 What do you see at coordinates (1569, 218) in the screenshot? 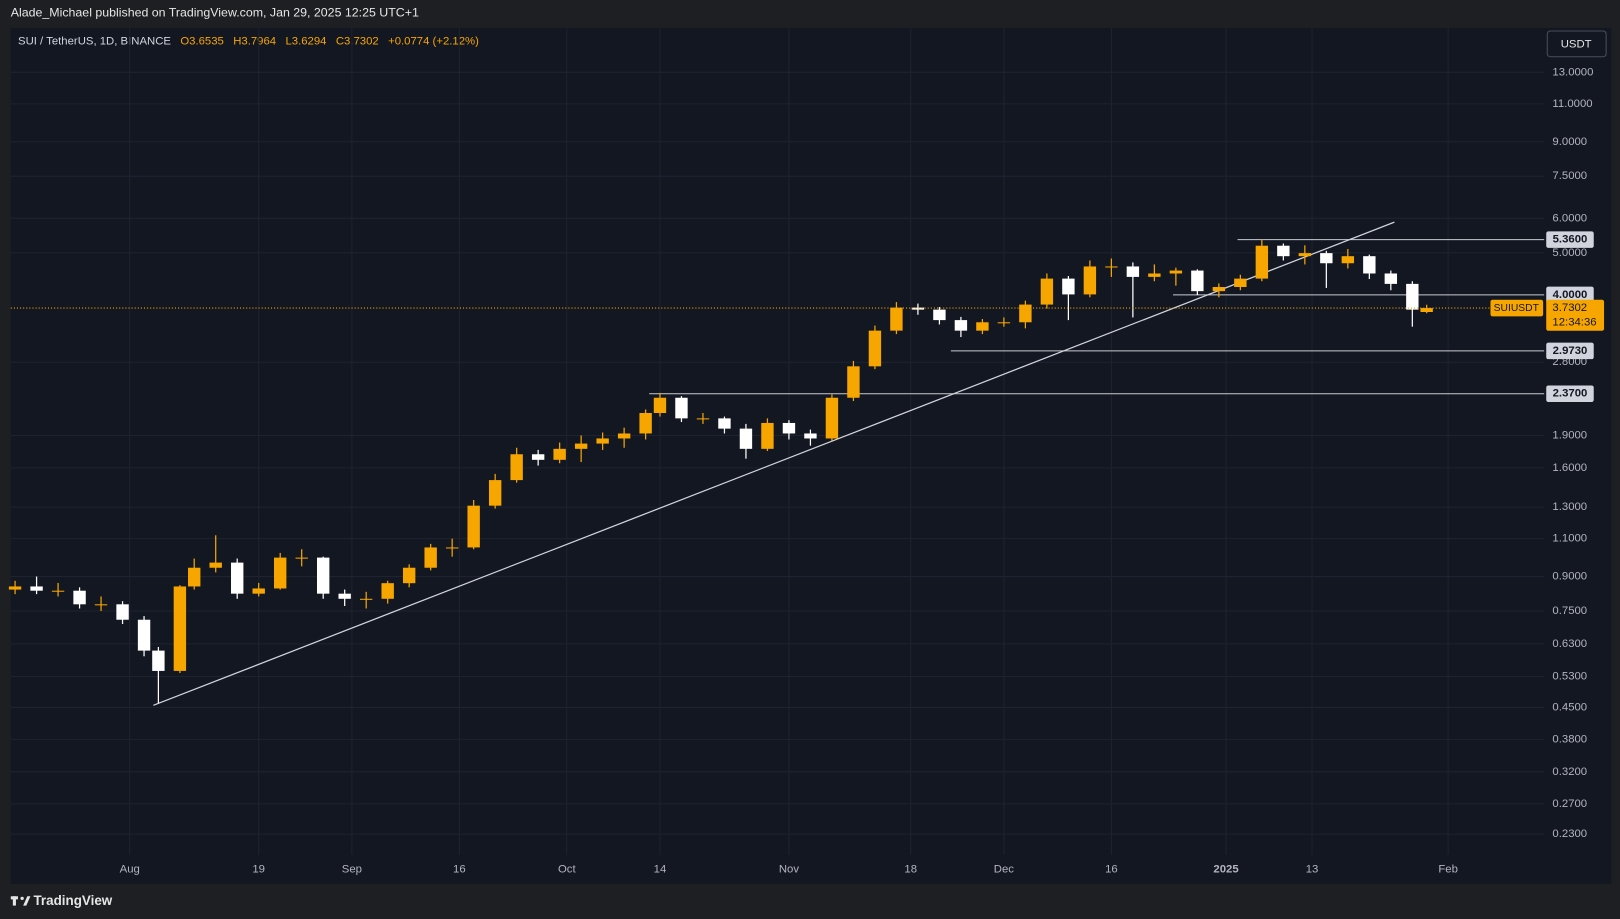
I see `y-tick-label: 6.0000` at bounding box center [1569, 218].